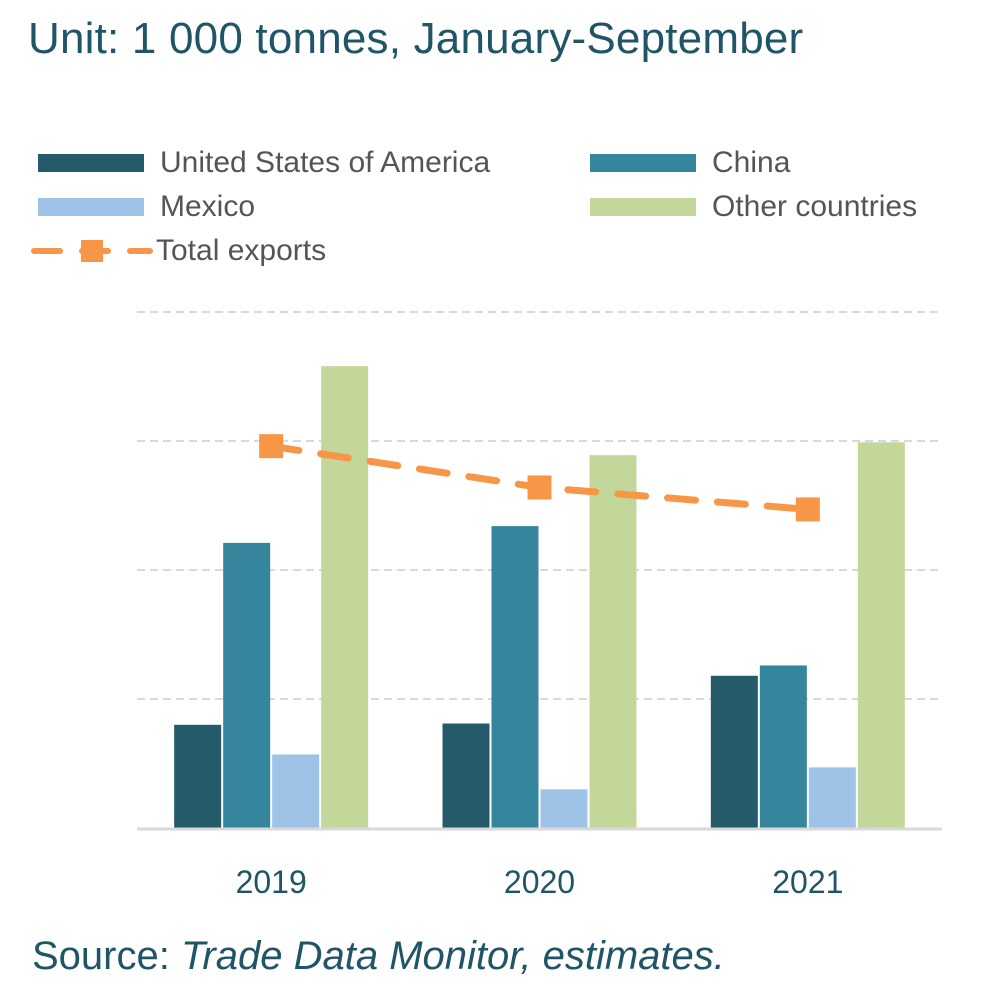 Image resolution: width=995 pixels, height=1002 pixels. What do you see at coordinates (416, 38) in the screenshot?
I see `chart-title: Unit: 1 000 tonnes, January-September` at bounding box center [416, 38].